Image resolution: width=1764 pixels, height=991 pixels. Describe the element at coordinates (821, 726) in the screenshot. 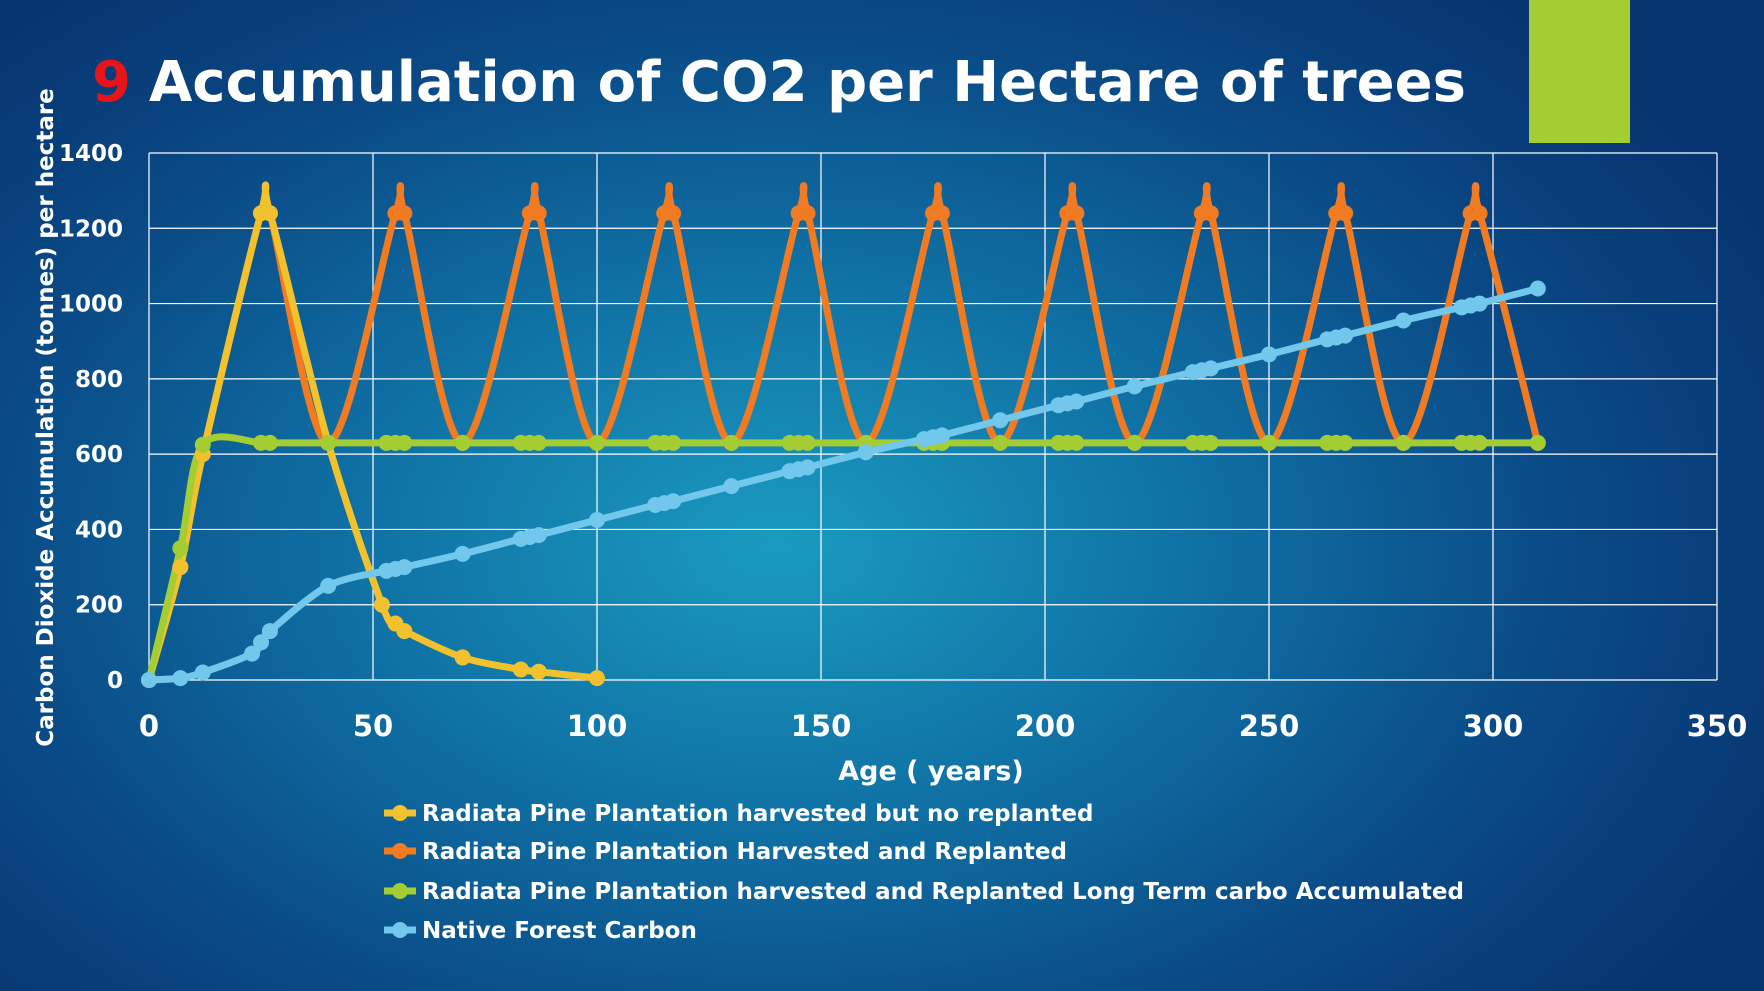

I see `x-tick-label: 150` at that location.